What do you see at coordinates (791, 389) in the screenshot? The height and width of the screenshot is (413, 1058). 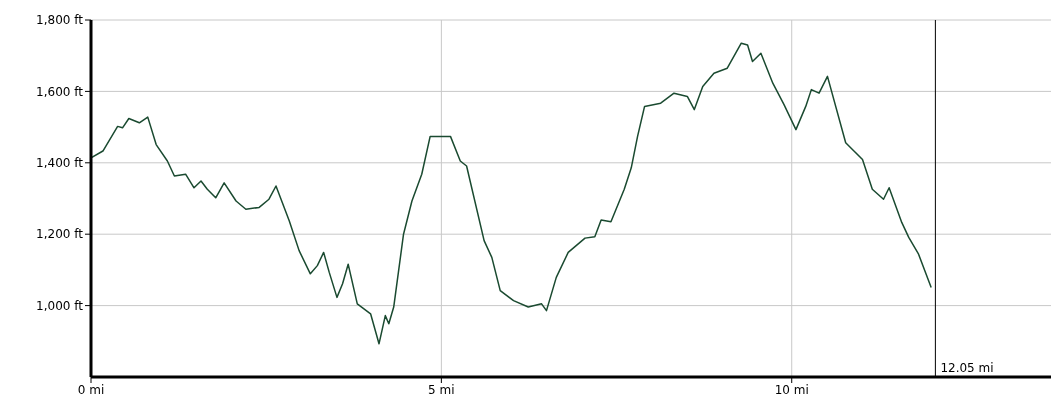 I see `x-tick-label: 10 mi` at bounding box center [791, 389].